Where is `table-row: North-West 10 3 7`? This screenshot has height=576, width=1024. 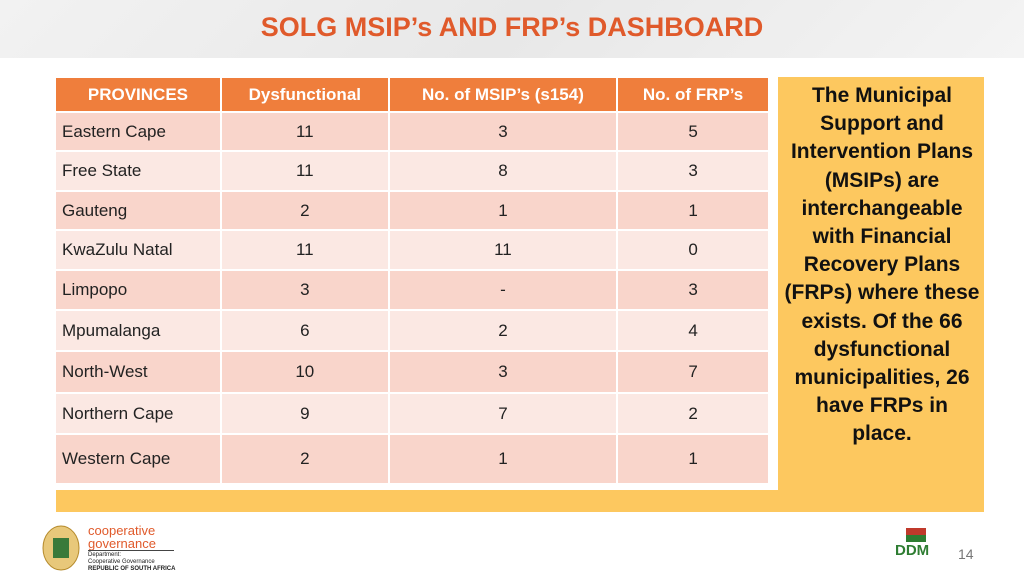 table-row: North-West 10 3 7 is located at coordinates (413, 371).